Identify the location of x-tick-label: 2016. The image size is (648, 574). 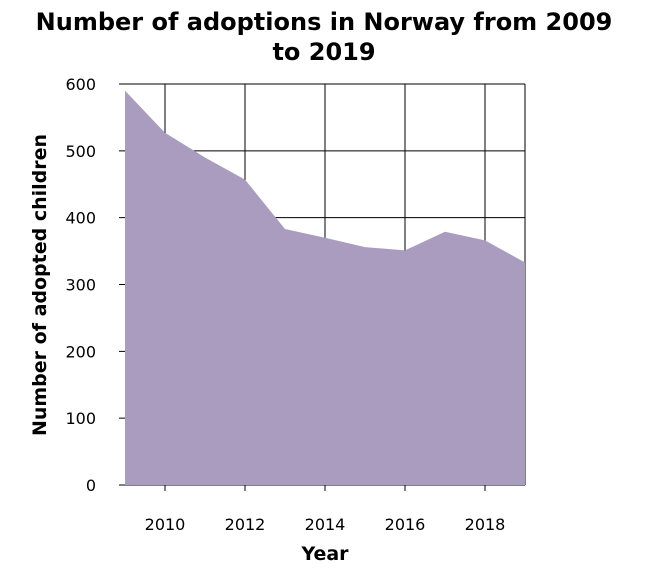
(405, 524).